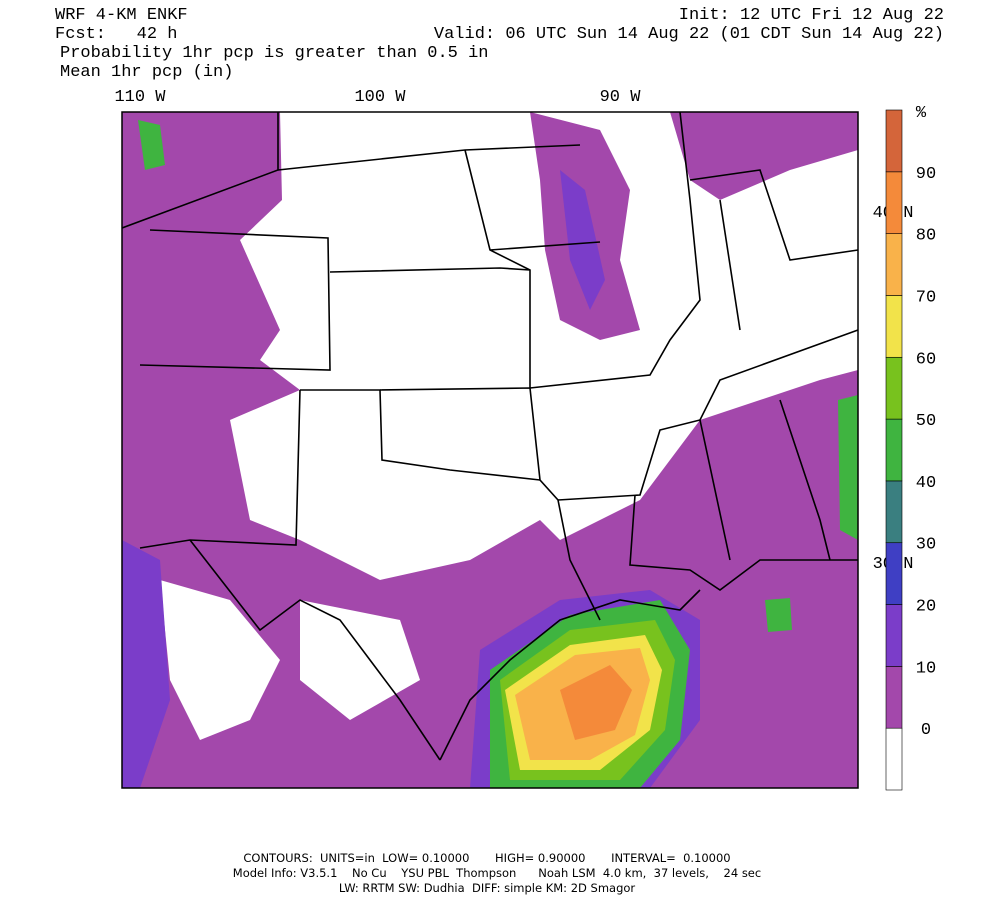 The image size is (1000, 900). Describe the element at coordinates (380, 97) in the screenshot. I see `lon-label: 100 W` at that location.